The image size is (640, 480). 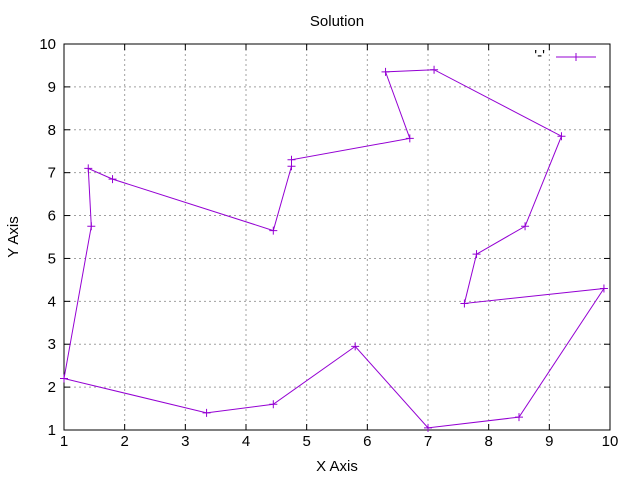 What do you see at coordinates (185, 441) in the screenshot?
I see `x-tick-label: 3` at bounding box center [185, 441].